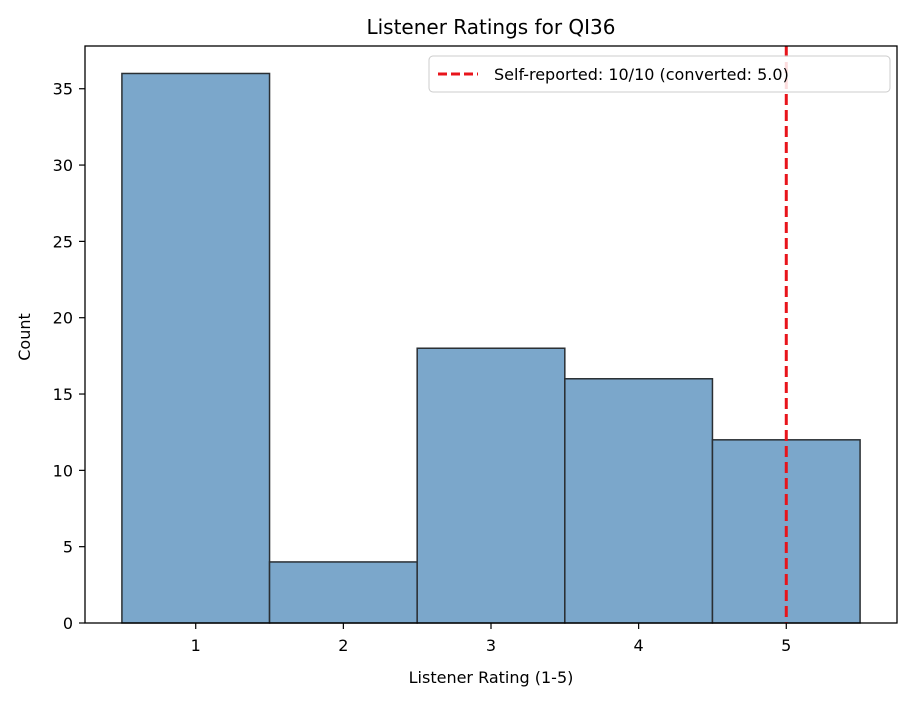  What do you see at coordinates (196, 645) in the screenshot?
I see `x-tick-label: 1` at bounding box center [196, 645].